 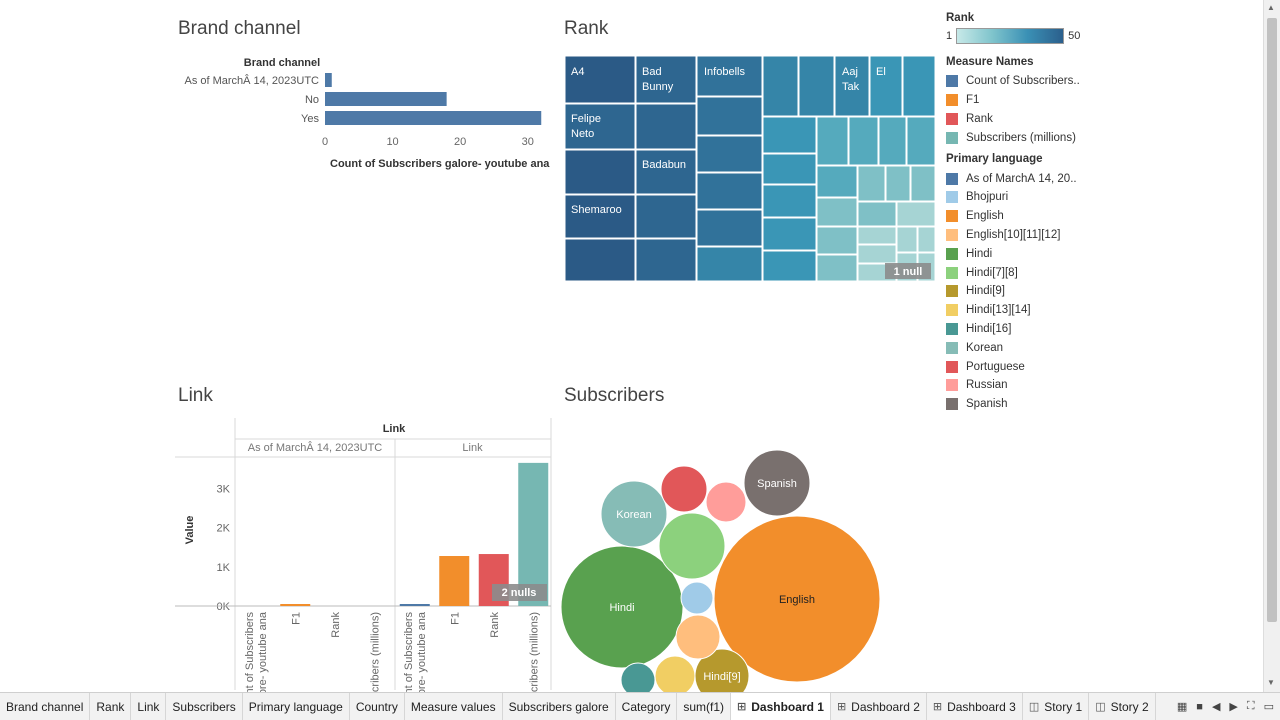 I want to click on scroll-down-icon: ▼, so click(x=1271, y=682).